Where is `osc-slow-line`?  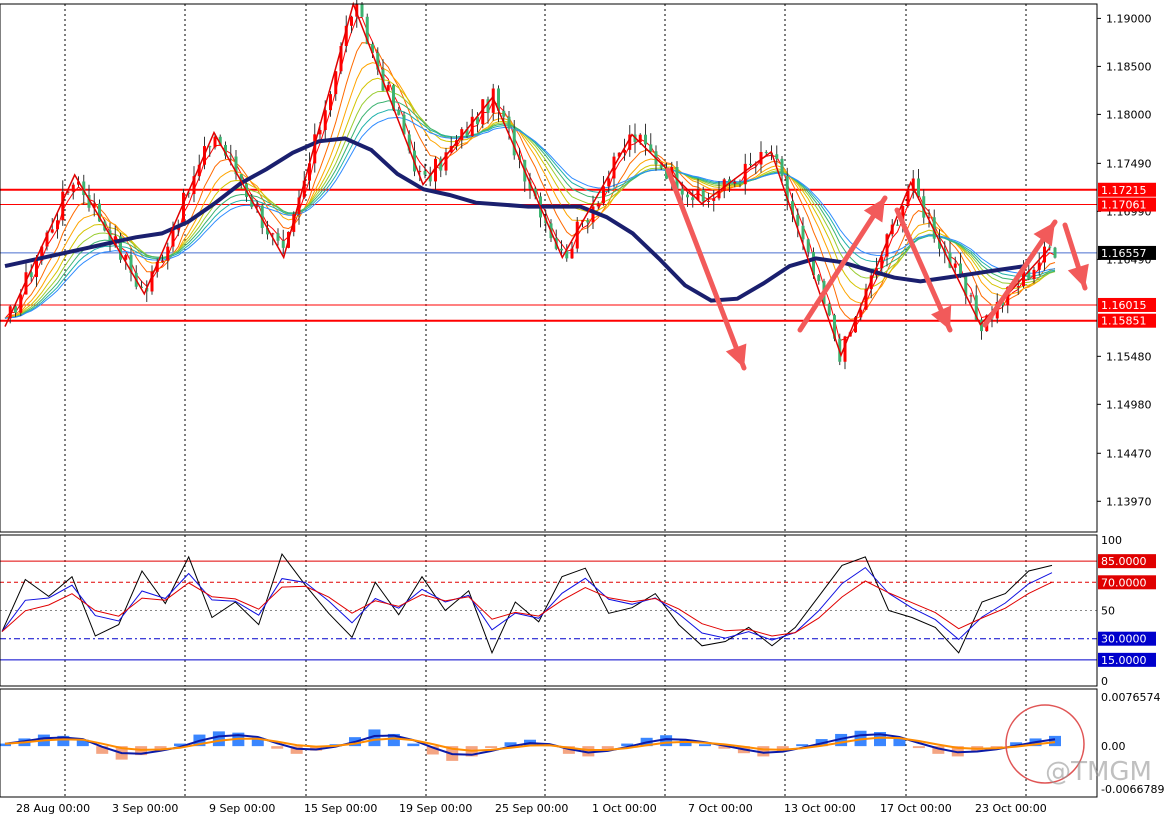 osc-slow-line is located at coordinates (527, 608).